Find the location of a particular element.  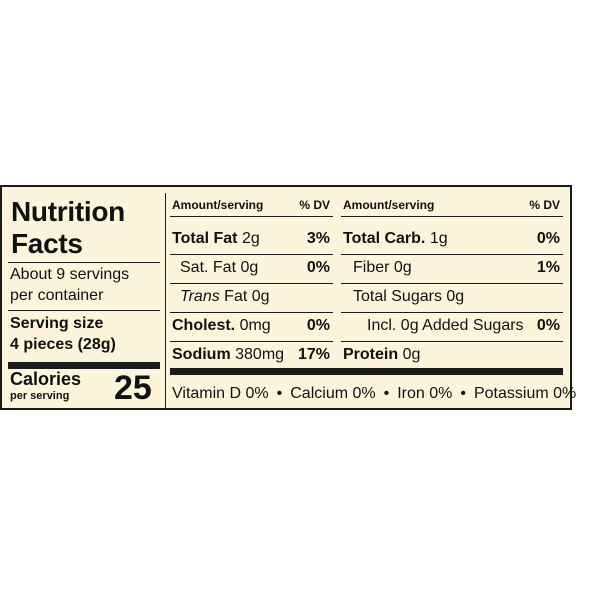

potassium: Potassium 0% is located at coordinates (525, 393).